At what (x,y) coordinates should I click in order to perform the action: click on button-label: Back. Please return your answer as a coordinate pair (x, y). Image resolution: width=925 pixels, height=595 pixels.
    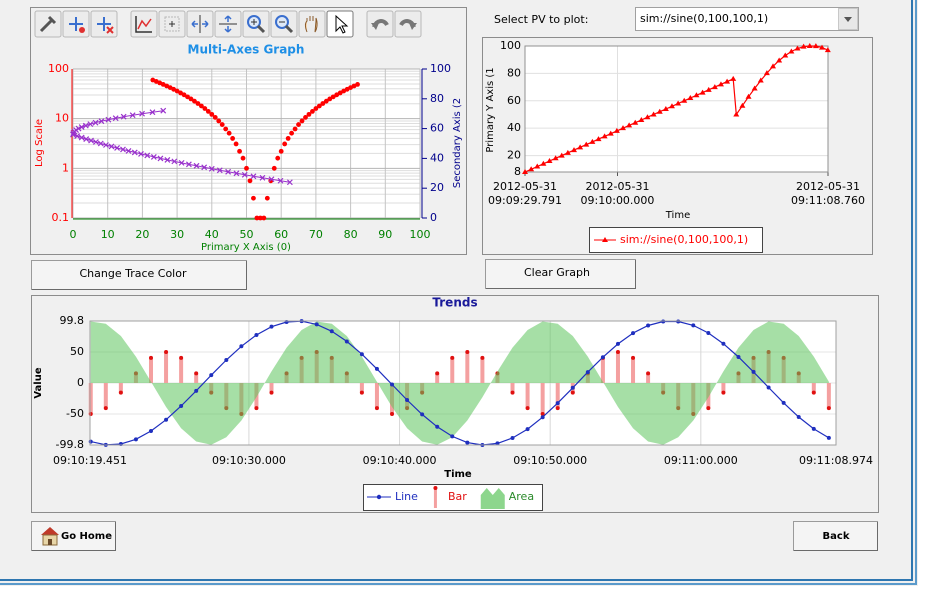
    Looking at the image, I should click on (836, 536).